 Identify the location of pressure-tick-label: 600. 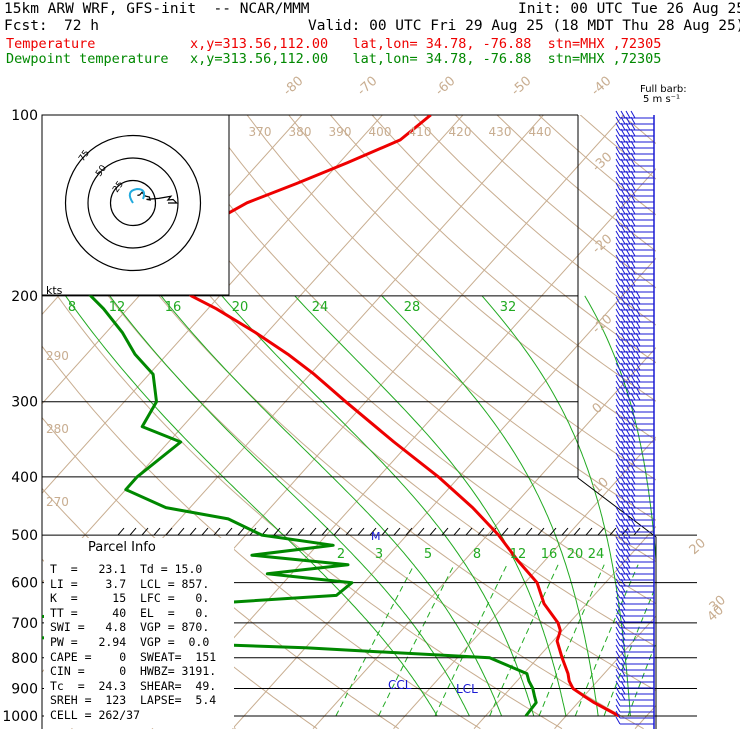
(24, 584).